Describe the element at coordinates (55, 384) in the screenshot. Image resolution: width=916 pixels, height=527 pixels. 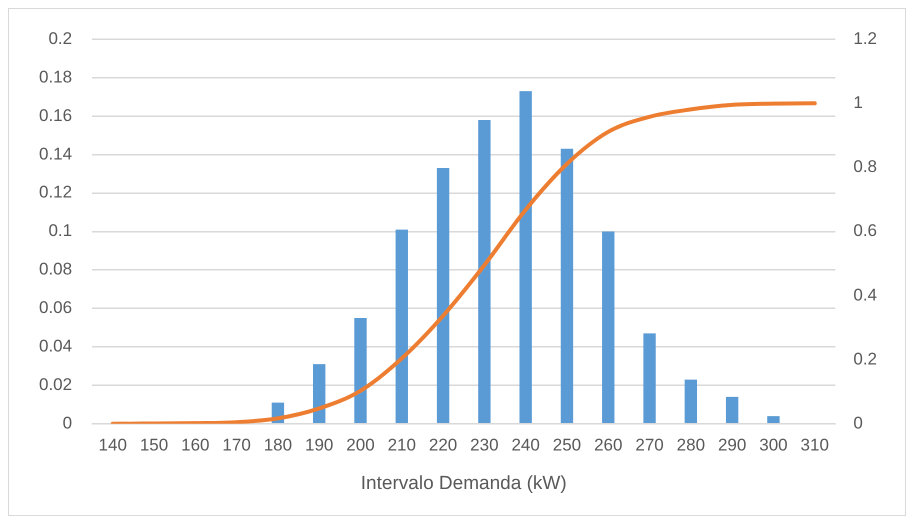
I see `y-tick-label: 0.02` at that location.